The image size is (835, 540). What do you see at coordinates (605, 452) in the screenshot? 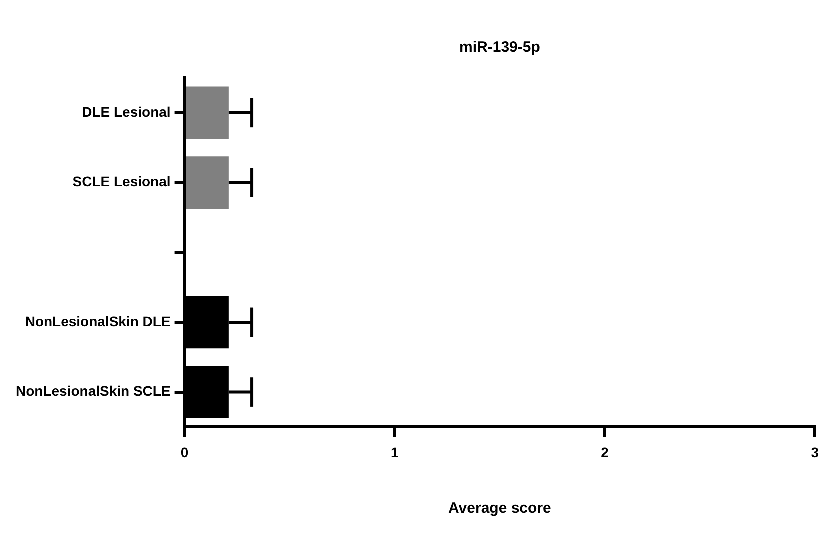
I see `x-tick-label: 2` at bounding box center [605, 452].